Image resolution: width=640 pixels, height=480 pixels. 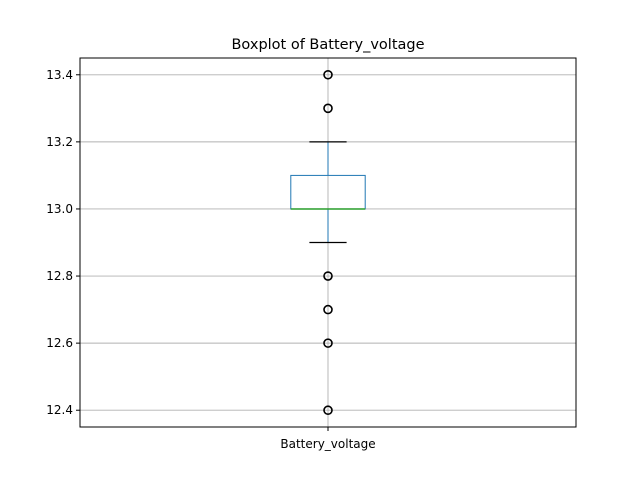 I want to click on chart-title: Boxplot of Battery_voltage, so click(x=327, y=45).